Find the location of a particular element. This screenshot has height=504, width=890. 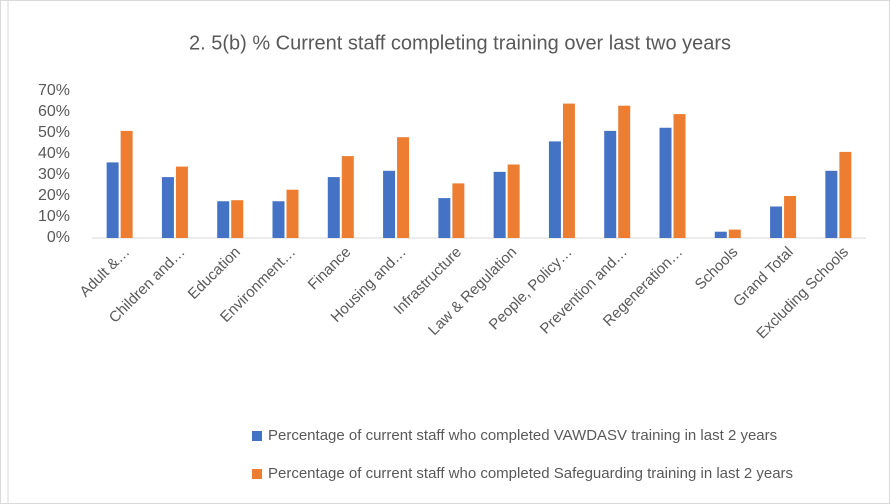

y-tick-label: 20% is located at coordinates (54, 195).